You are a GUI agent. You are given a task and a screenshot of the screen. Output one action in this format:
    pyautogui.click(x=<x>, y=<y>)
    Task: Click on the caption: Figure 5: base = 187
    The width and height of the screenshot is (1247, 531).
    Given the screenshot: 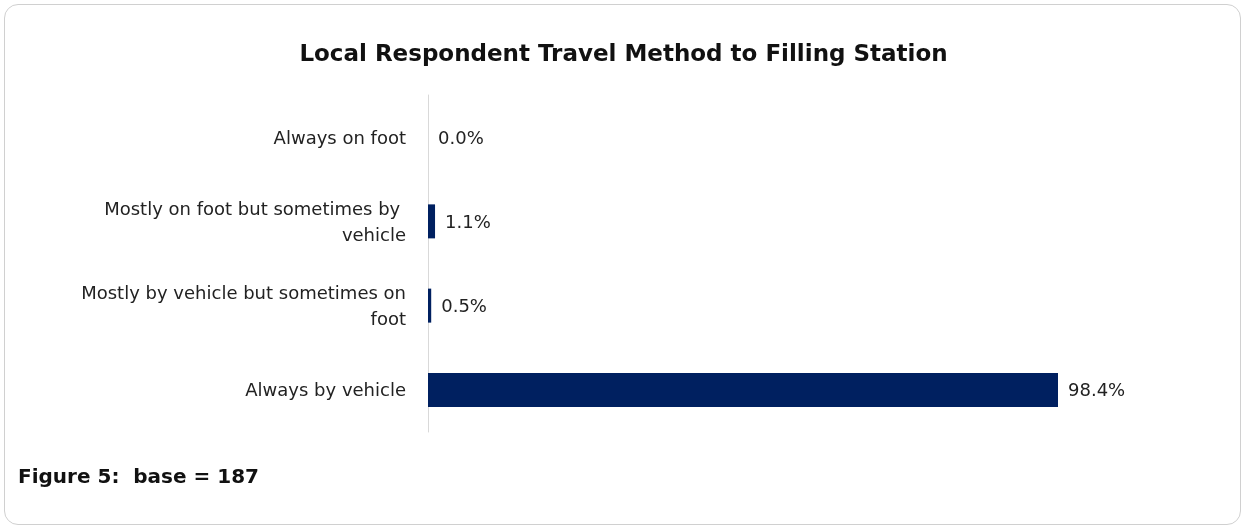 What is the action you would take?
    pyautogui.click(x=139, y=476)
    